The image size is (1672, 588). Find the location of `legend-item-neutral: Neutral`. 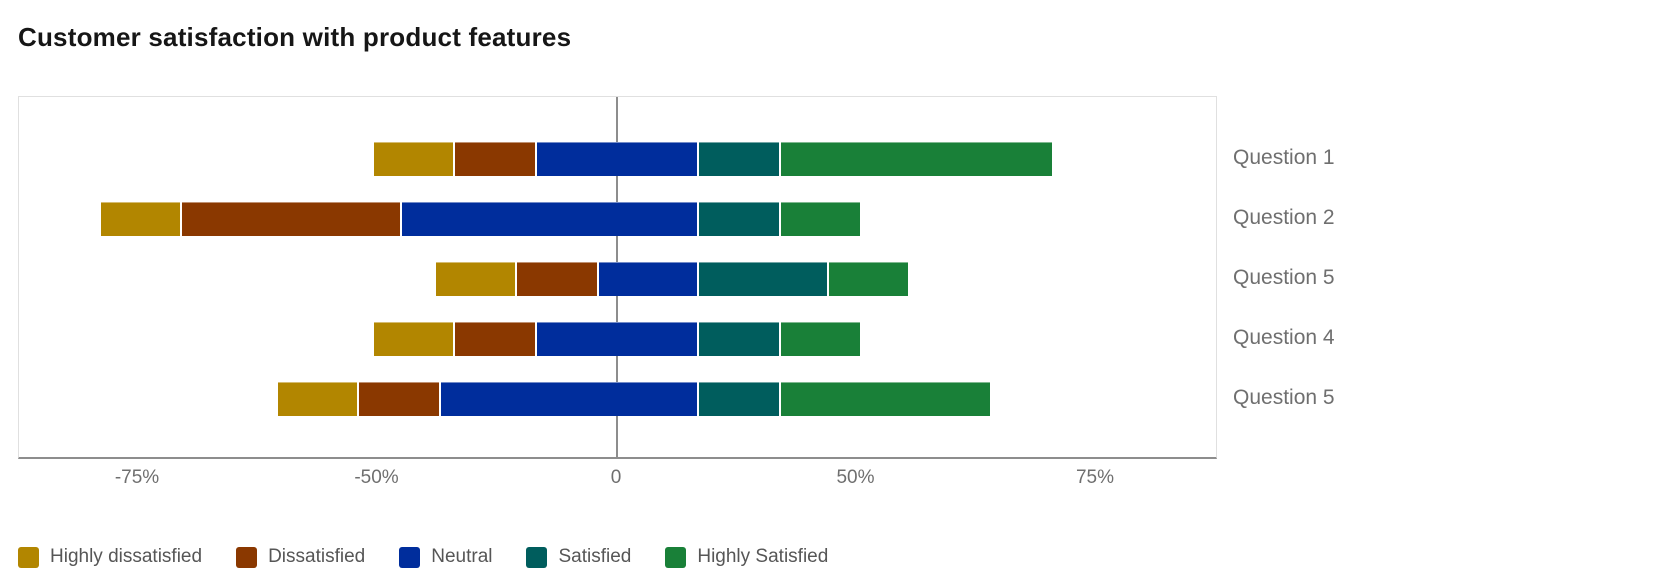

legend-item-neutral: Neutral is located at coordinates (445, 557).